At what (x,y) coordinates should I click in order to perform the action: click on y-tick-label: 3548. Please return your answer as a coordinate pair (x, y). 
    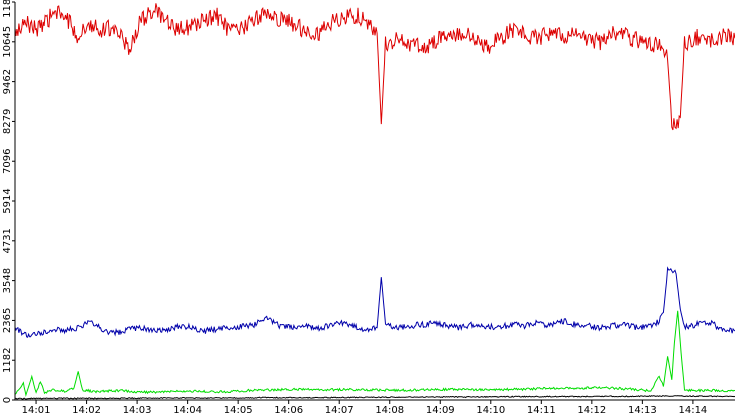
    Looking at the image, I should click on (7, 280).